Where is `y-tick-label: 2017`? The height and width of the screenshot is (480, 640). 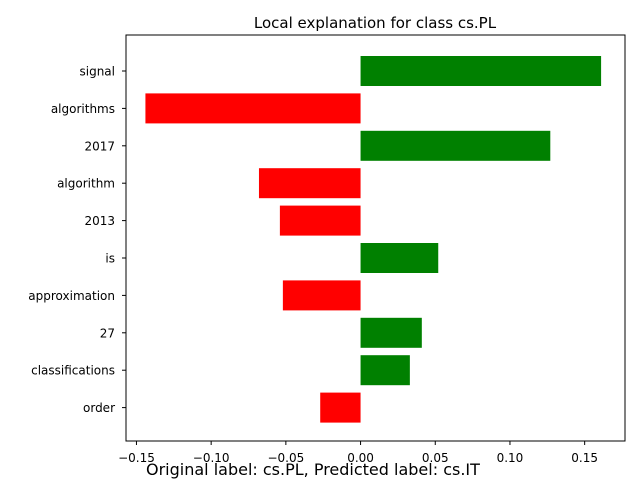
y-tick-label: 2017 is located at coordinates (99, 146).